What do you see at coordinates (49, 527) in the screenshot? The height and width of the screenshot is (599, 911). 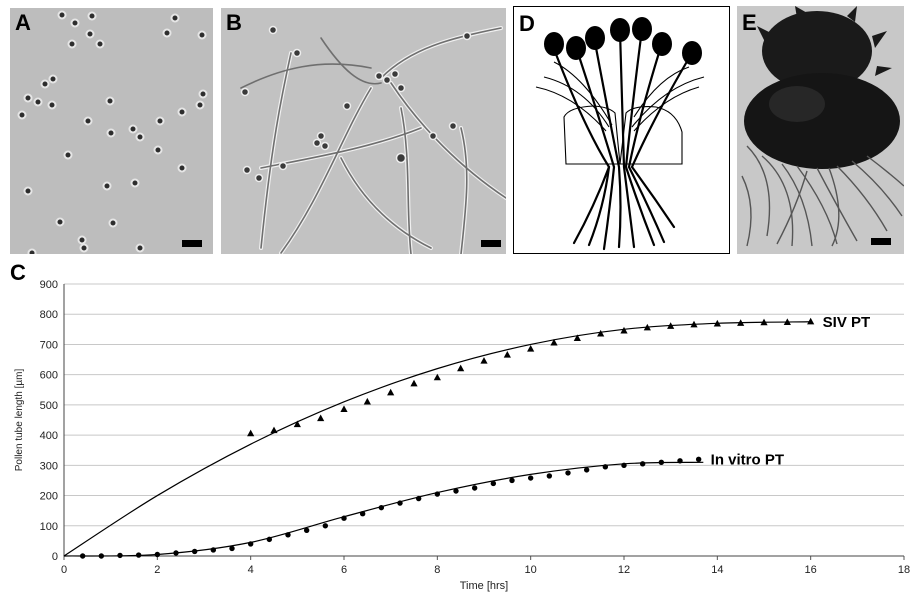 I see `y-tick-label: 100` at bounding box center [49, 527].